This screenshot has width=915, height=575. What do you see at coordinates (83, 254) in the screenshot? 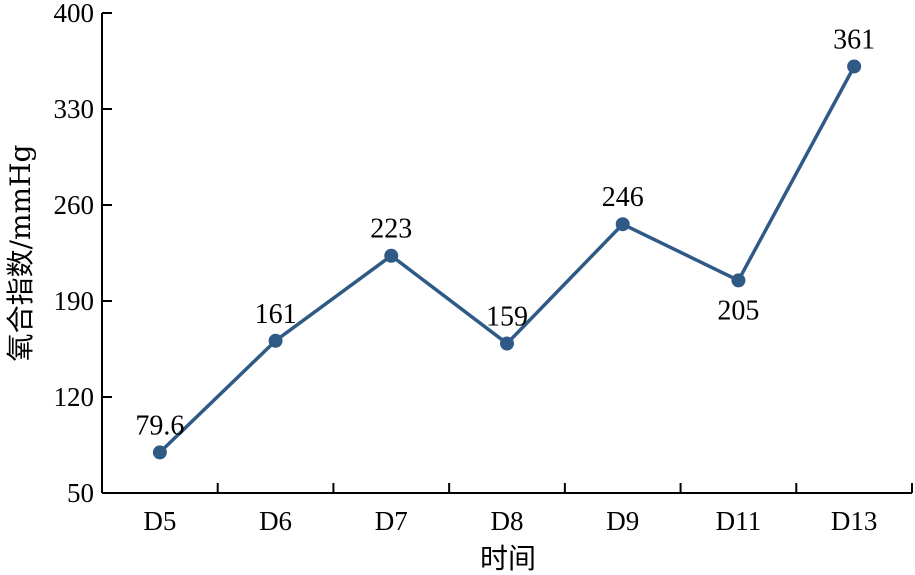
I see `y-axis: 50 120 190 260 330 400` at bounding box center [83, 254].